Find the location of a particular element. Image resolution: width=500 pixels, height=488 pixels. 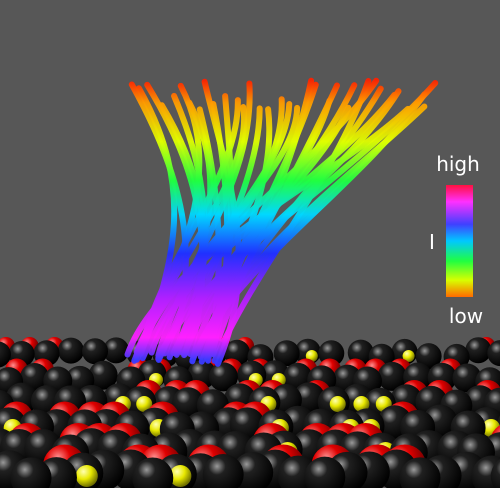

tube is located at coordinates (204, 219).